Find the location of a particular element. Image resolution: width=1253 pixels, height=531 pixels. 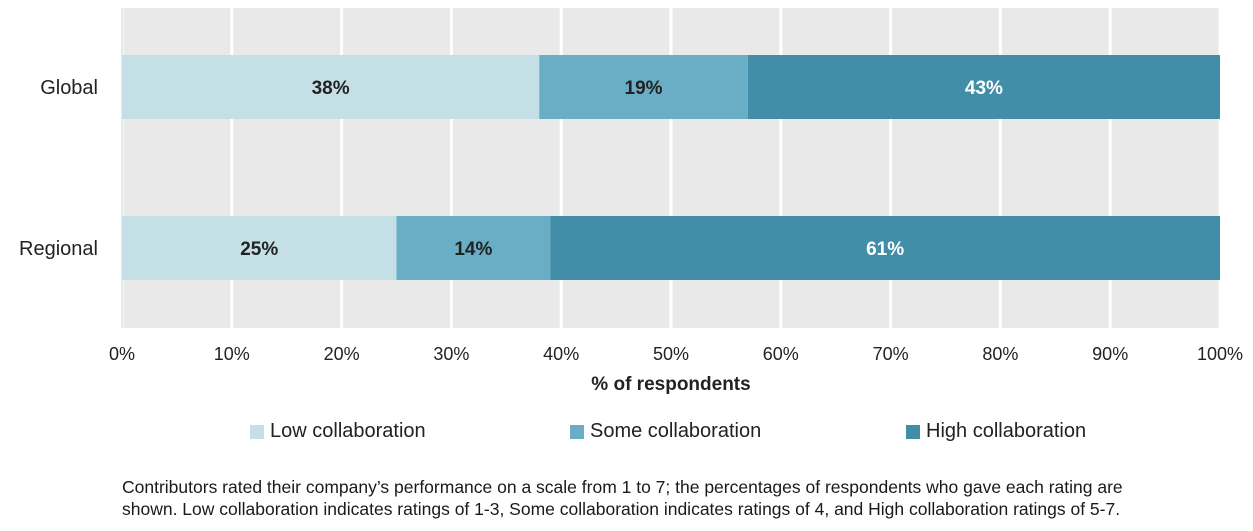

data-label: 43% is located at coordinates (984, 88).